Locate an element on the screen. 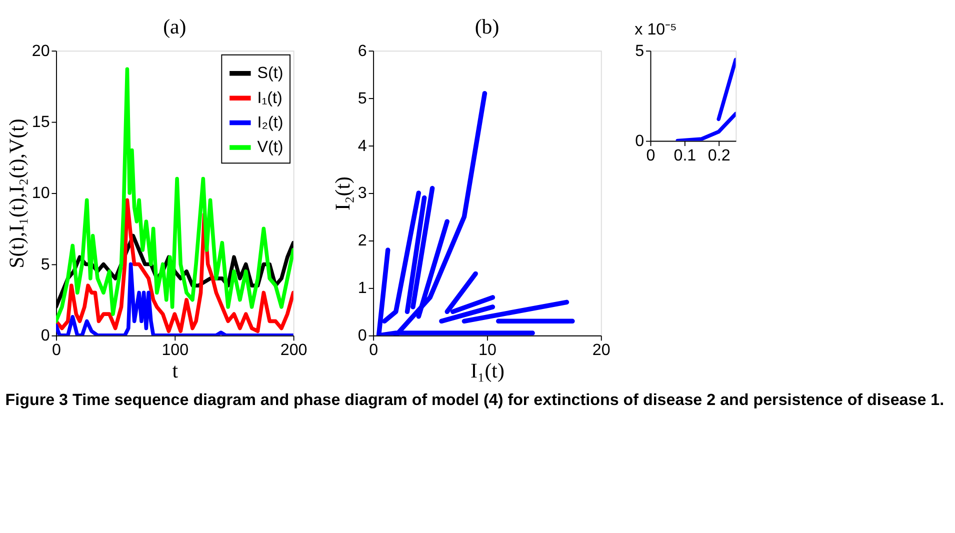 This screenshot has width=955, height=533. x-axis-title: I₁(t) is located at coordinates (487, 370).